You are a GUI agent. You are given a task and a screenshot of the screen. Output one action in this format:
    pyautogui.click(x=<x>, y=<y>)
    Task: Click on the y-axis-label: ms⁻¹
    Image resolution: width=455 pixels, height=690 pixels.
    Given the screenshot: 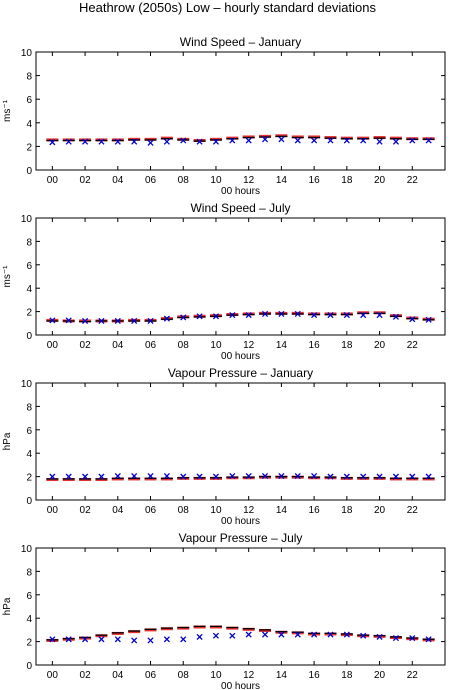 What is the action you would take?
    pyautogui.click(x=7, y=276)
    